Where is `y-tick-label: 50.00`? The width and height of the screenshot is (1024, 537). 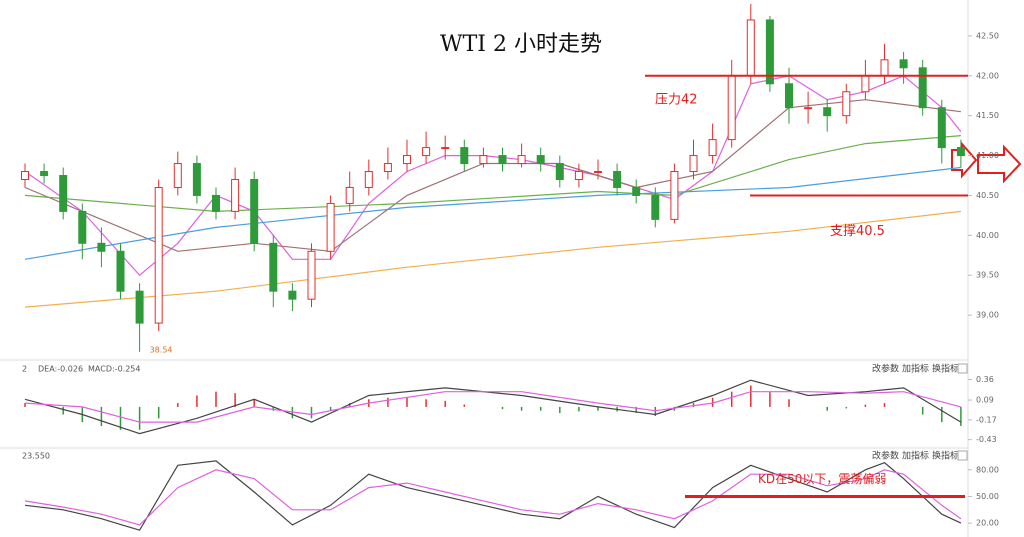 y-tick-label: 50.00 is located at coordinates (987, 496).